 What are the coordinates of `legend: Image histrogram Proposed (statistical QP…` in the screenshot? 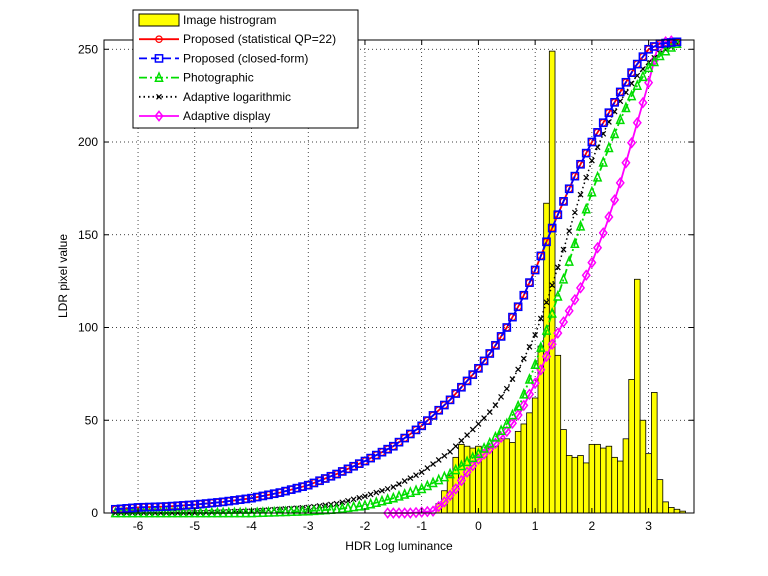 It's located at (245, 69).